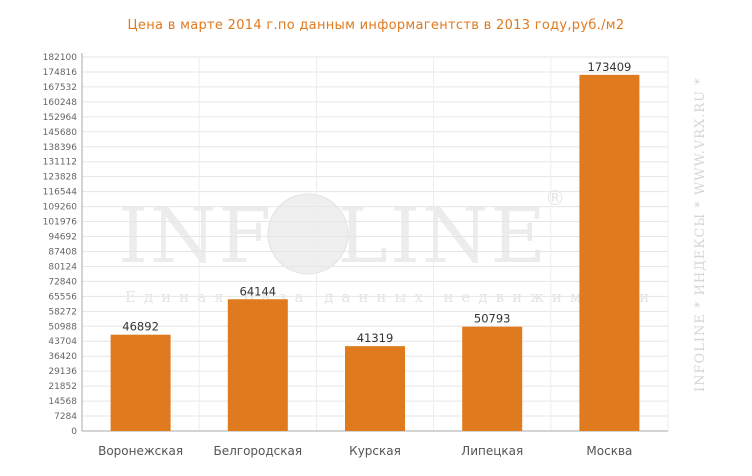  I want to click on y-tick-label: 72840, so click(62, 282).